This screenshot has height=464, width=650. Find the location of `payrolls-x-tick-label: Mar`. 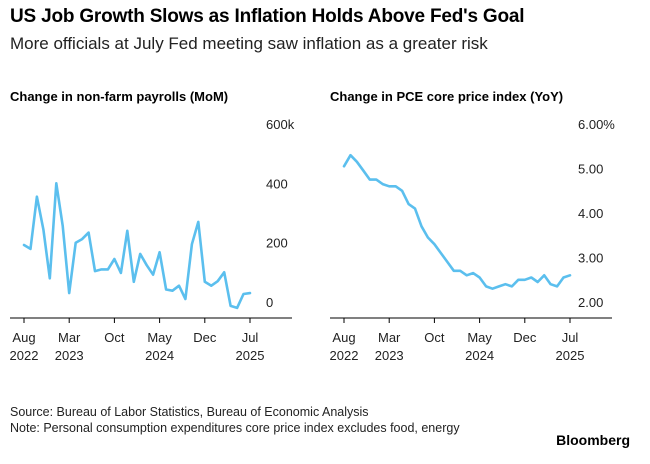

payrolls-x-tick-label: Mar is located at coordinates (69, 337).